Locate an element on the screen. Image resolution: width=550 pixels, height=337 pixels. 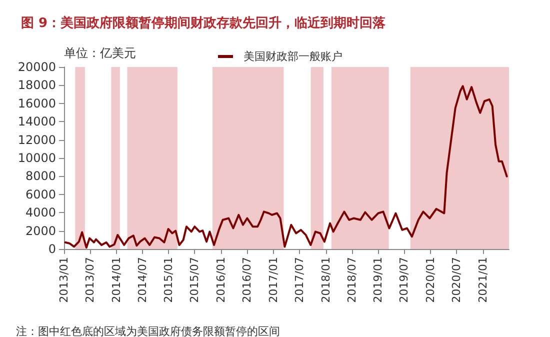
y-tick-label: 2000 is located at coordinates (40, 231).